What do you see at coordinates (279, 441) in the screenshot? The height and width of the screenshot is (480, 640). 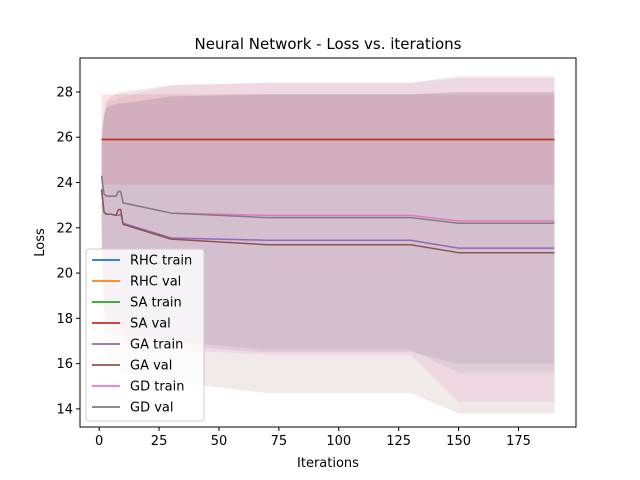 I see `x-tick-label: 75` at bounding box center [279, 441].